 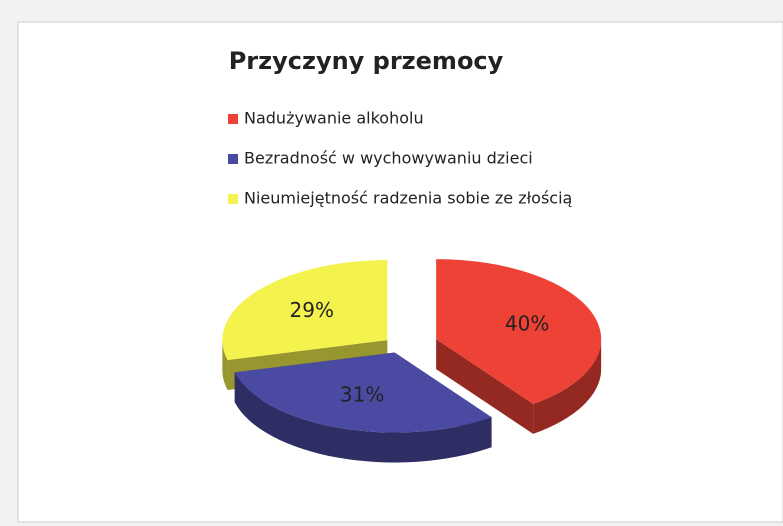 What do you see at coordinates (312, 310) in the screenshot?
I see `data-label: 29%` at bounding box center [312, 310].